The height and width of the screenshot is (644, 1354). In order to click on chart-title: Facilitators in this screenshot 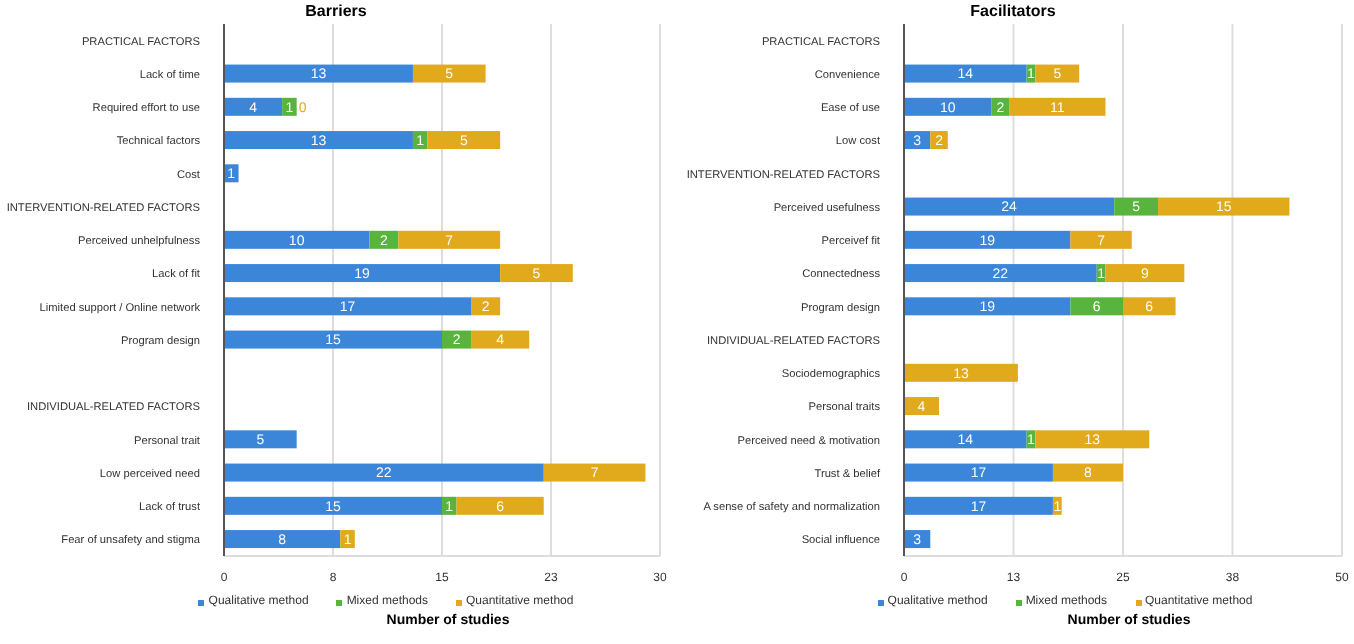, I will do `click(1013, 12)`.